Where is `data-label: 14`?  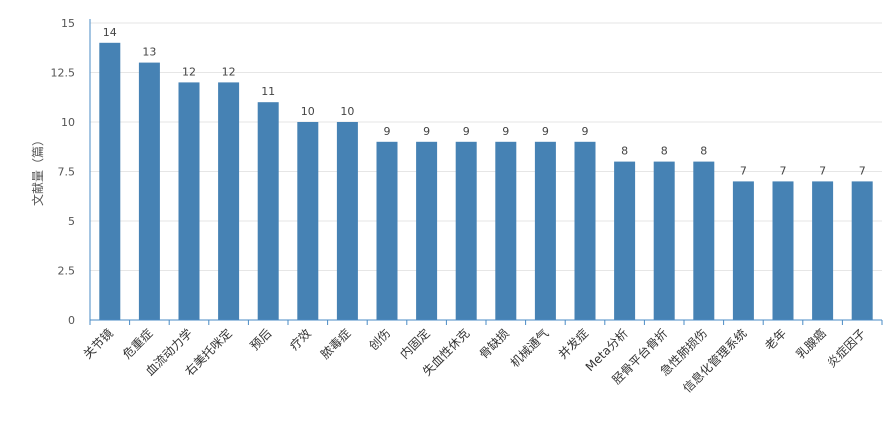 data-label: 14 is located at coordinates (110, 32).